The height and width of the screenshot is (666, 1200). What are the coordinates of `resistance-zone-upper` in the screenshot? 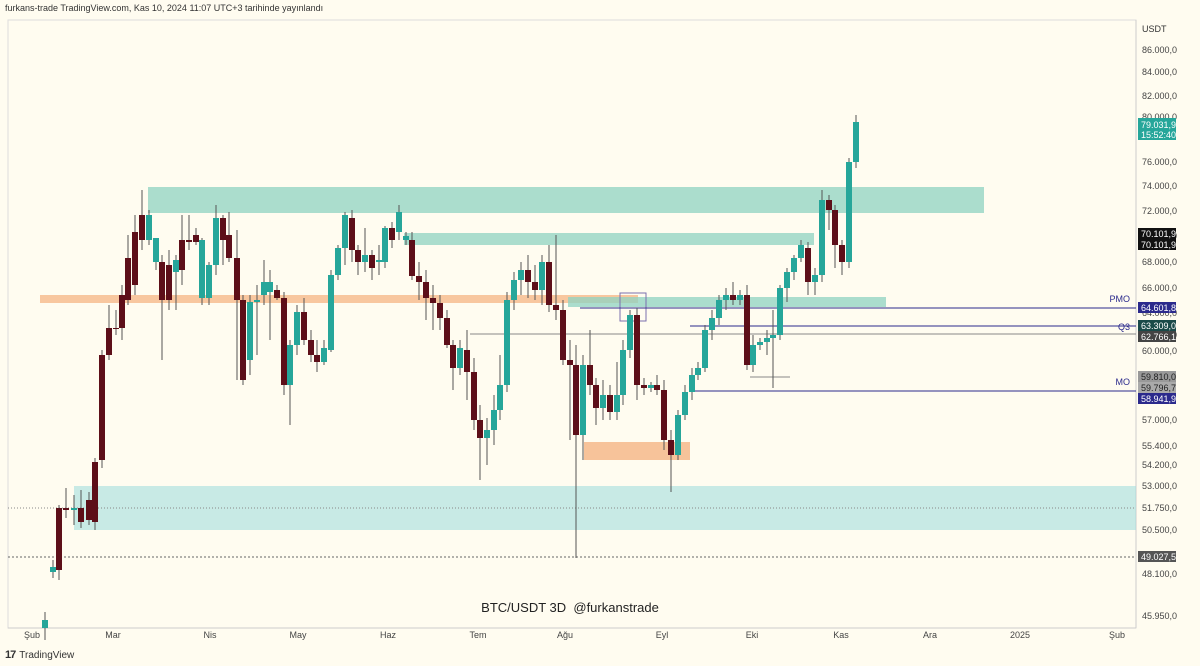 It's located at (566, 200).